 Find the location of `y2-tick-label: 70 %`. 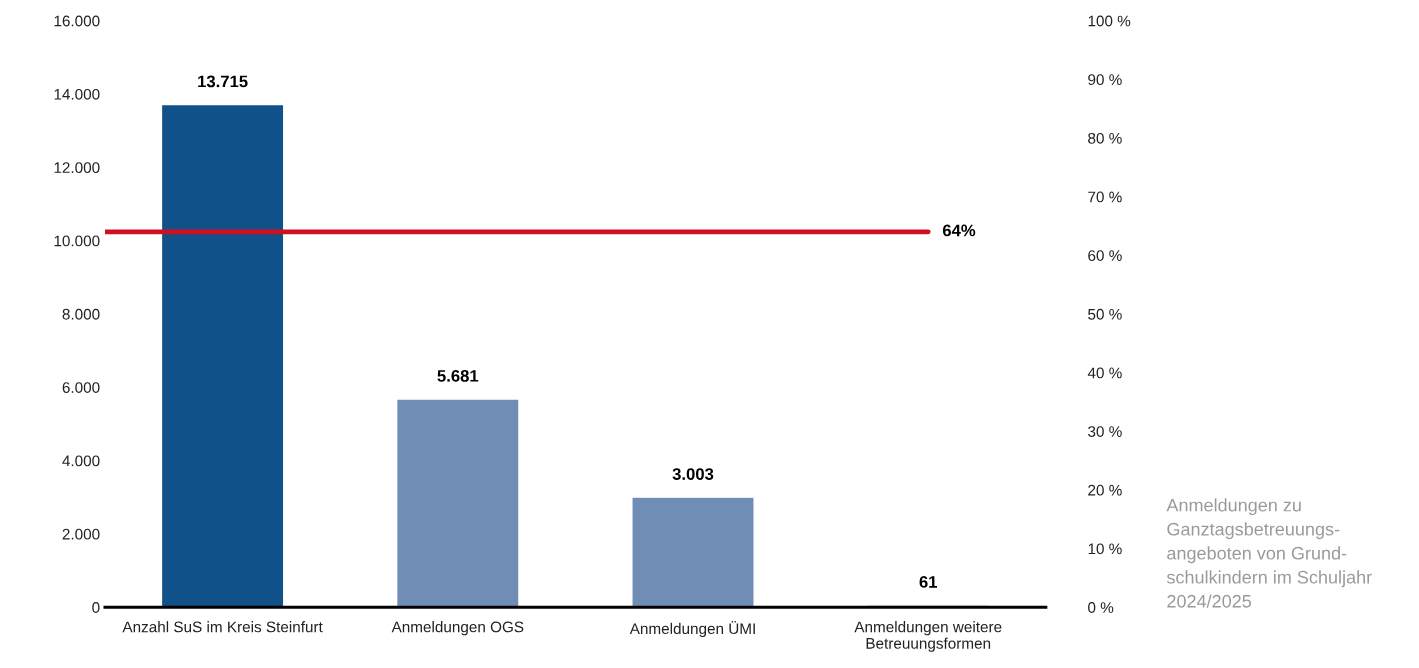

y2-tick-label: 70 % is located at coordinates (1105, 197).